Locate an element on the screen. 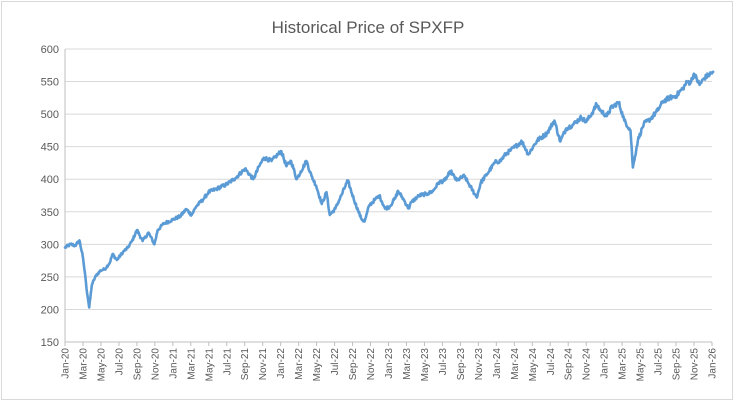  y-tick-labels: 150 200 250 300 350 400 450 500 550 600 is located at coordinates (50, 196).